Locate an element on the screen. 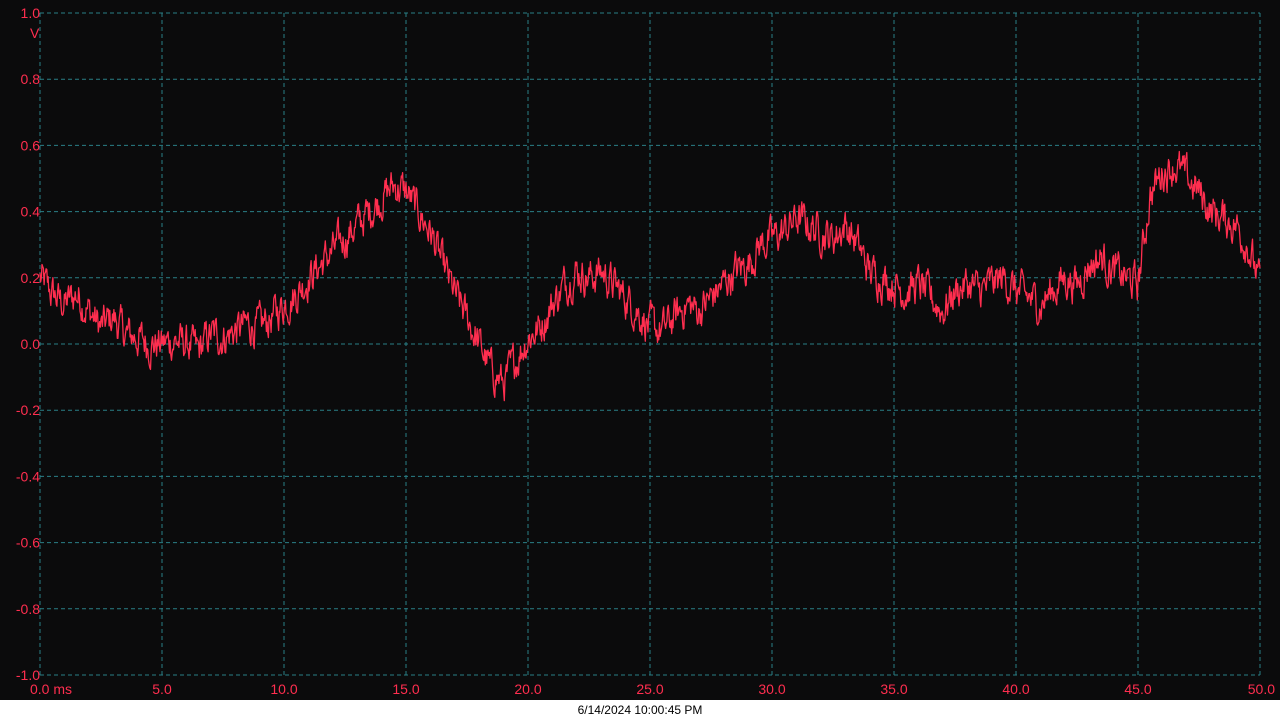  y-tick-label: 0.0 is located at coordinates (31, 344).